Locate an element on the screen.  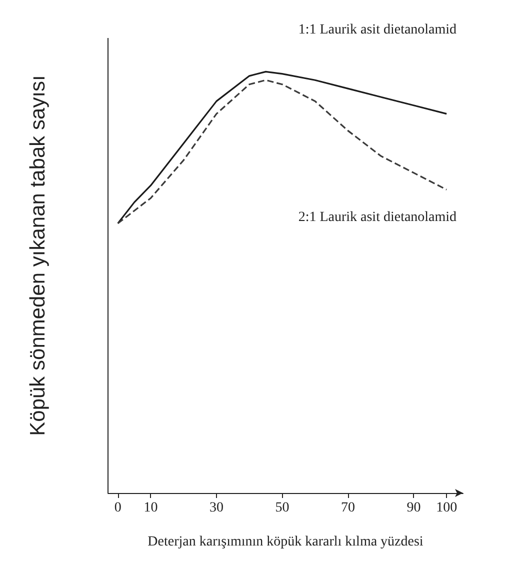
x-tick-label: 50 is located at coordinates (282, 508).